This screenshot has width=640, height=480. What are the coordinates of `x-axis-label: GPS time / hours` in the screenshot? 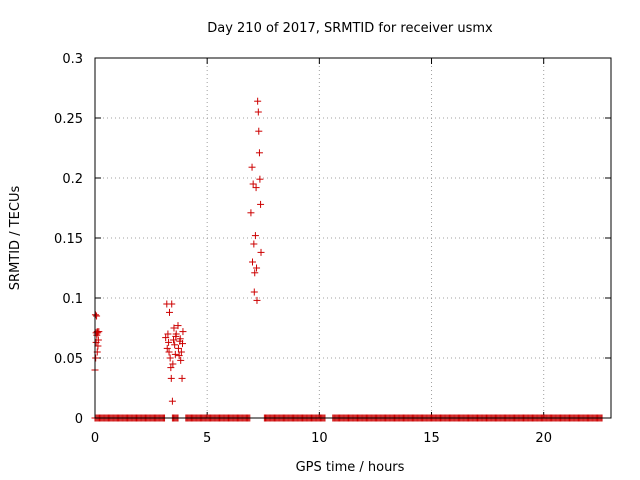 It's located at (350, 467).